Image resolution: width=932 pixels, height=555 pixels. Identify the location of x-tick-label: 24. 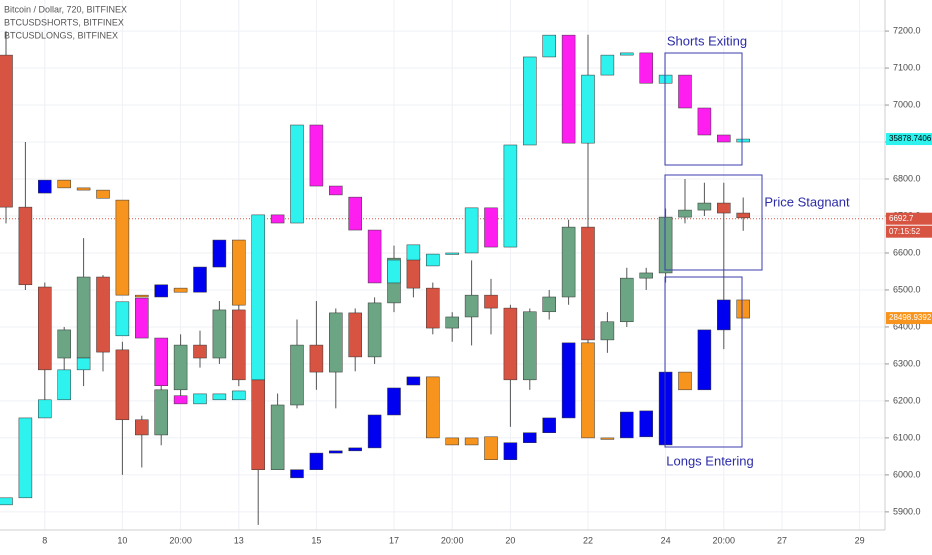
(666, 540).